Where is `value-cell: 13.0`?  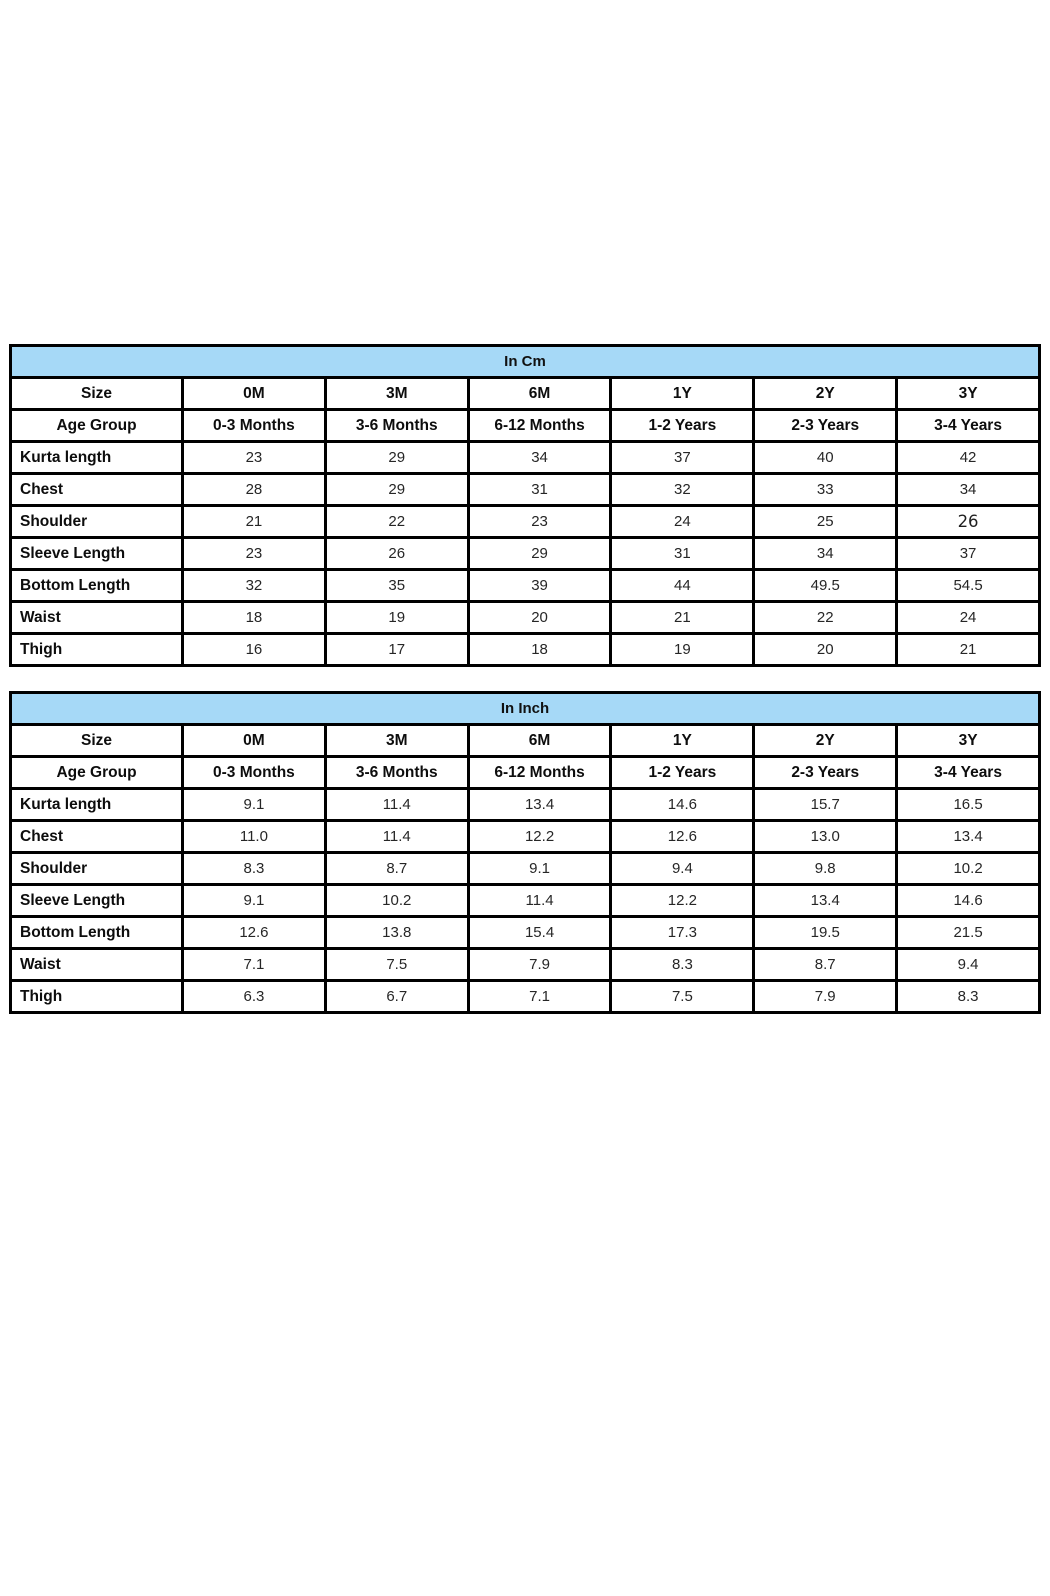 value-cell: 13.0 is located at coordinates (825, 836).